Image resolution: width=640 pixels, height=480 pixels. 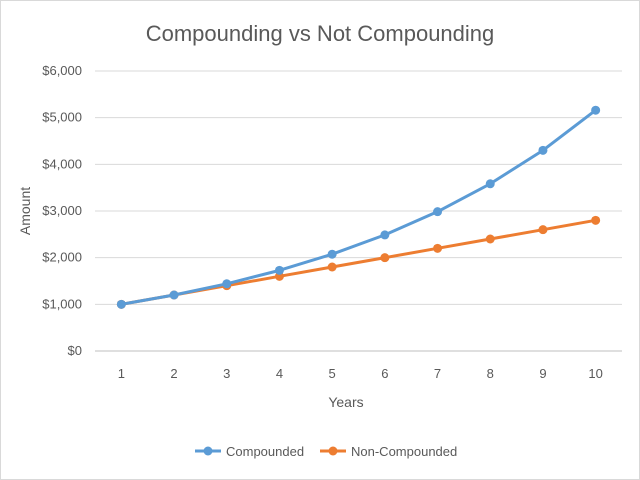 I want to click on legend-marker-compounded, so click(x=208, y=451).